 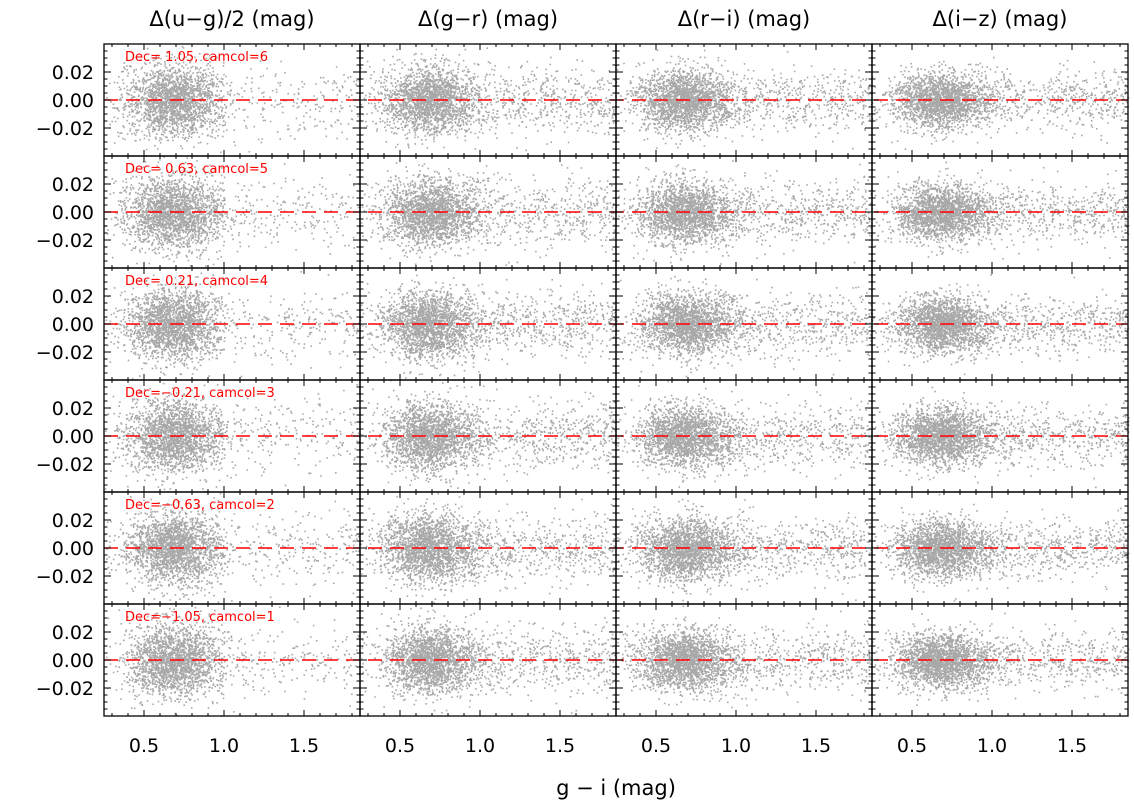 What do you see at coordinates (196, 57) in the screenshot?
I see `row-label-1: Dec= 1.05, camcol=6` at bounding box center [196, 57].